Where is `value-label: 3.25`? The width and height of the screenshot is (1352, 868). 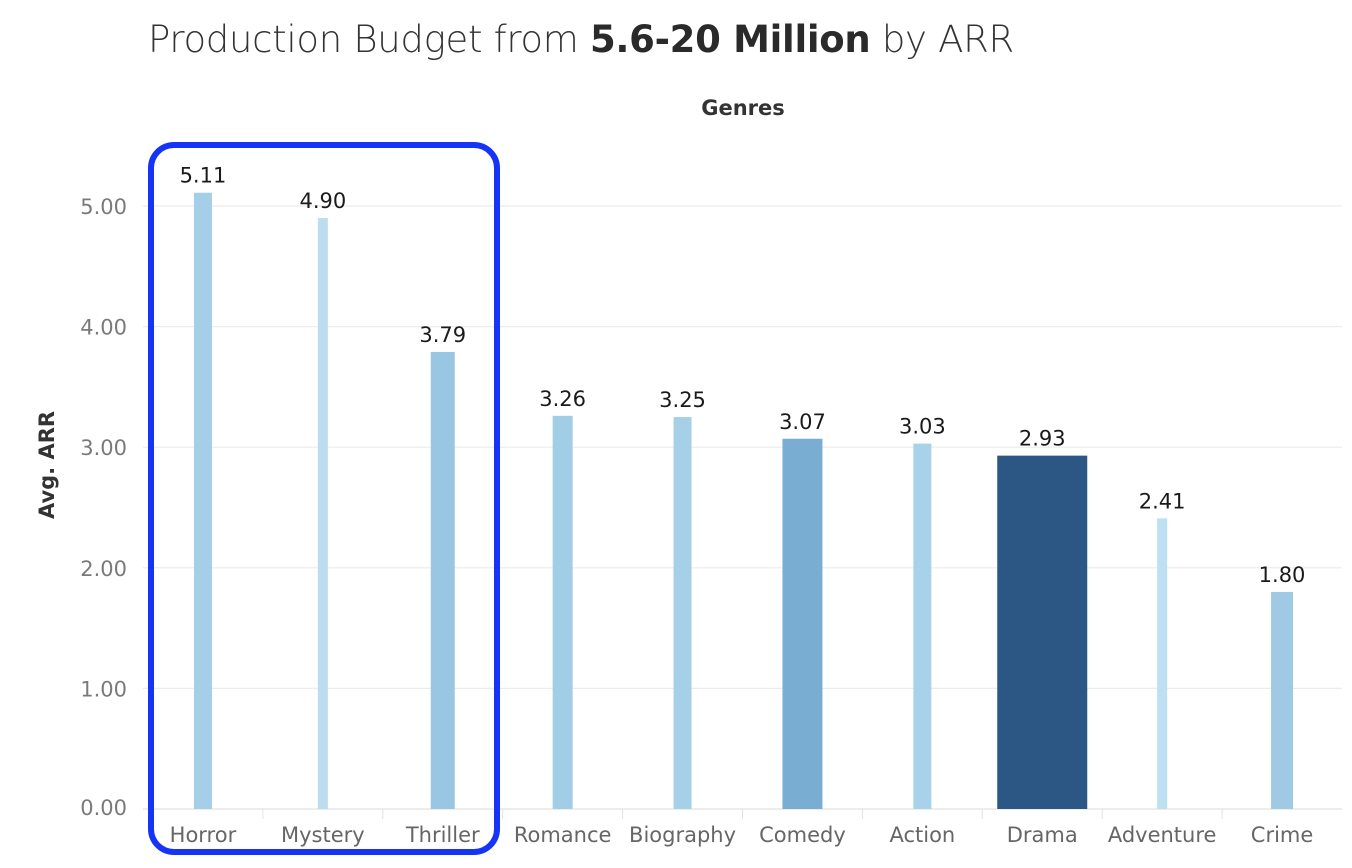
value-label: 3.25 is located at coordinates (682, 400).